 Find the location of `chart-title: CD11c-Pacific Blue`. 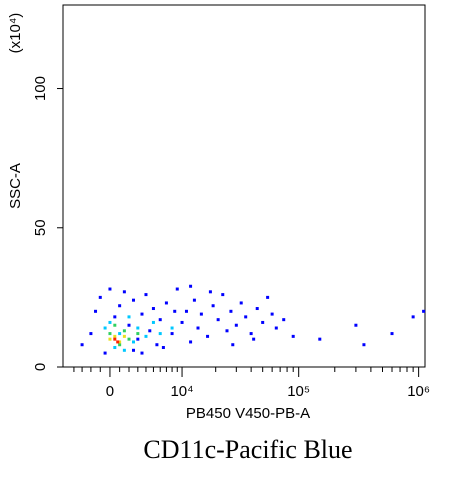

chart-title: CD11c-Pacific Blue is located at coordinates (247, 449).